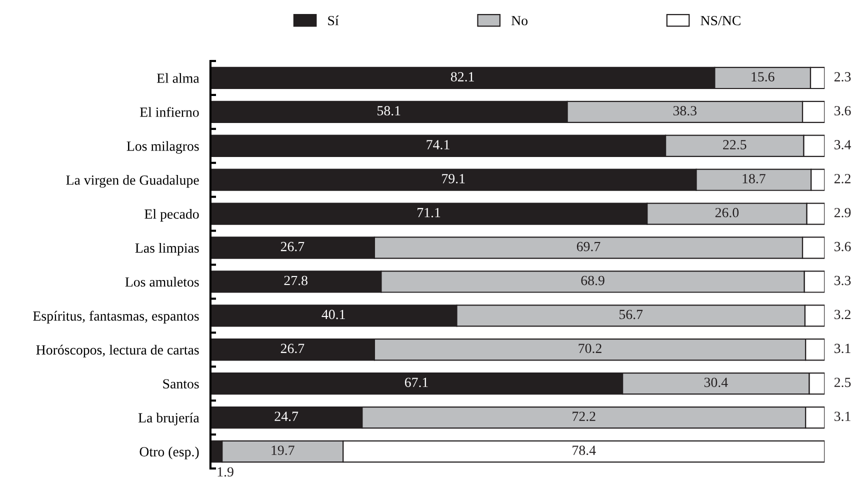 This screenshot has width=859, height=488. I want to click on data-label: 72.2, so click(584, 417).